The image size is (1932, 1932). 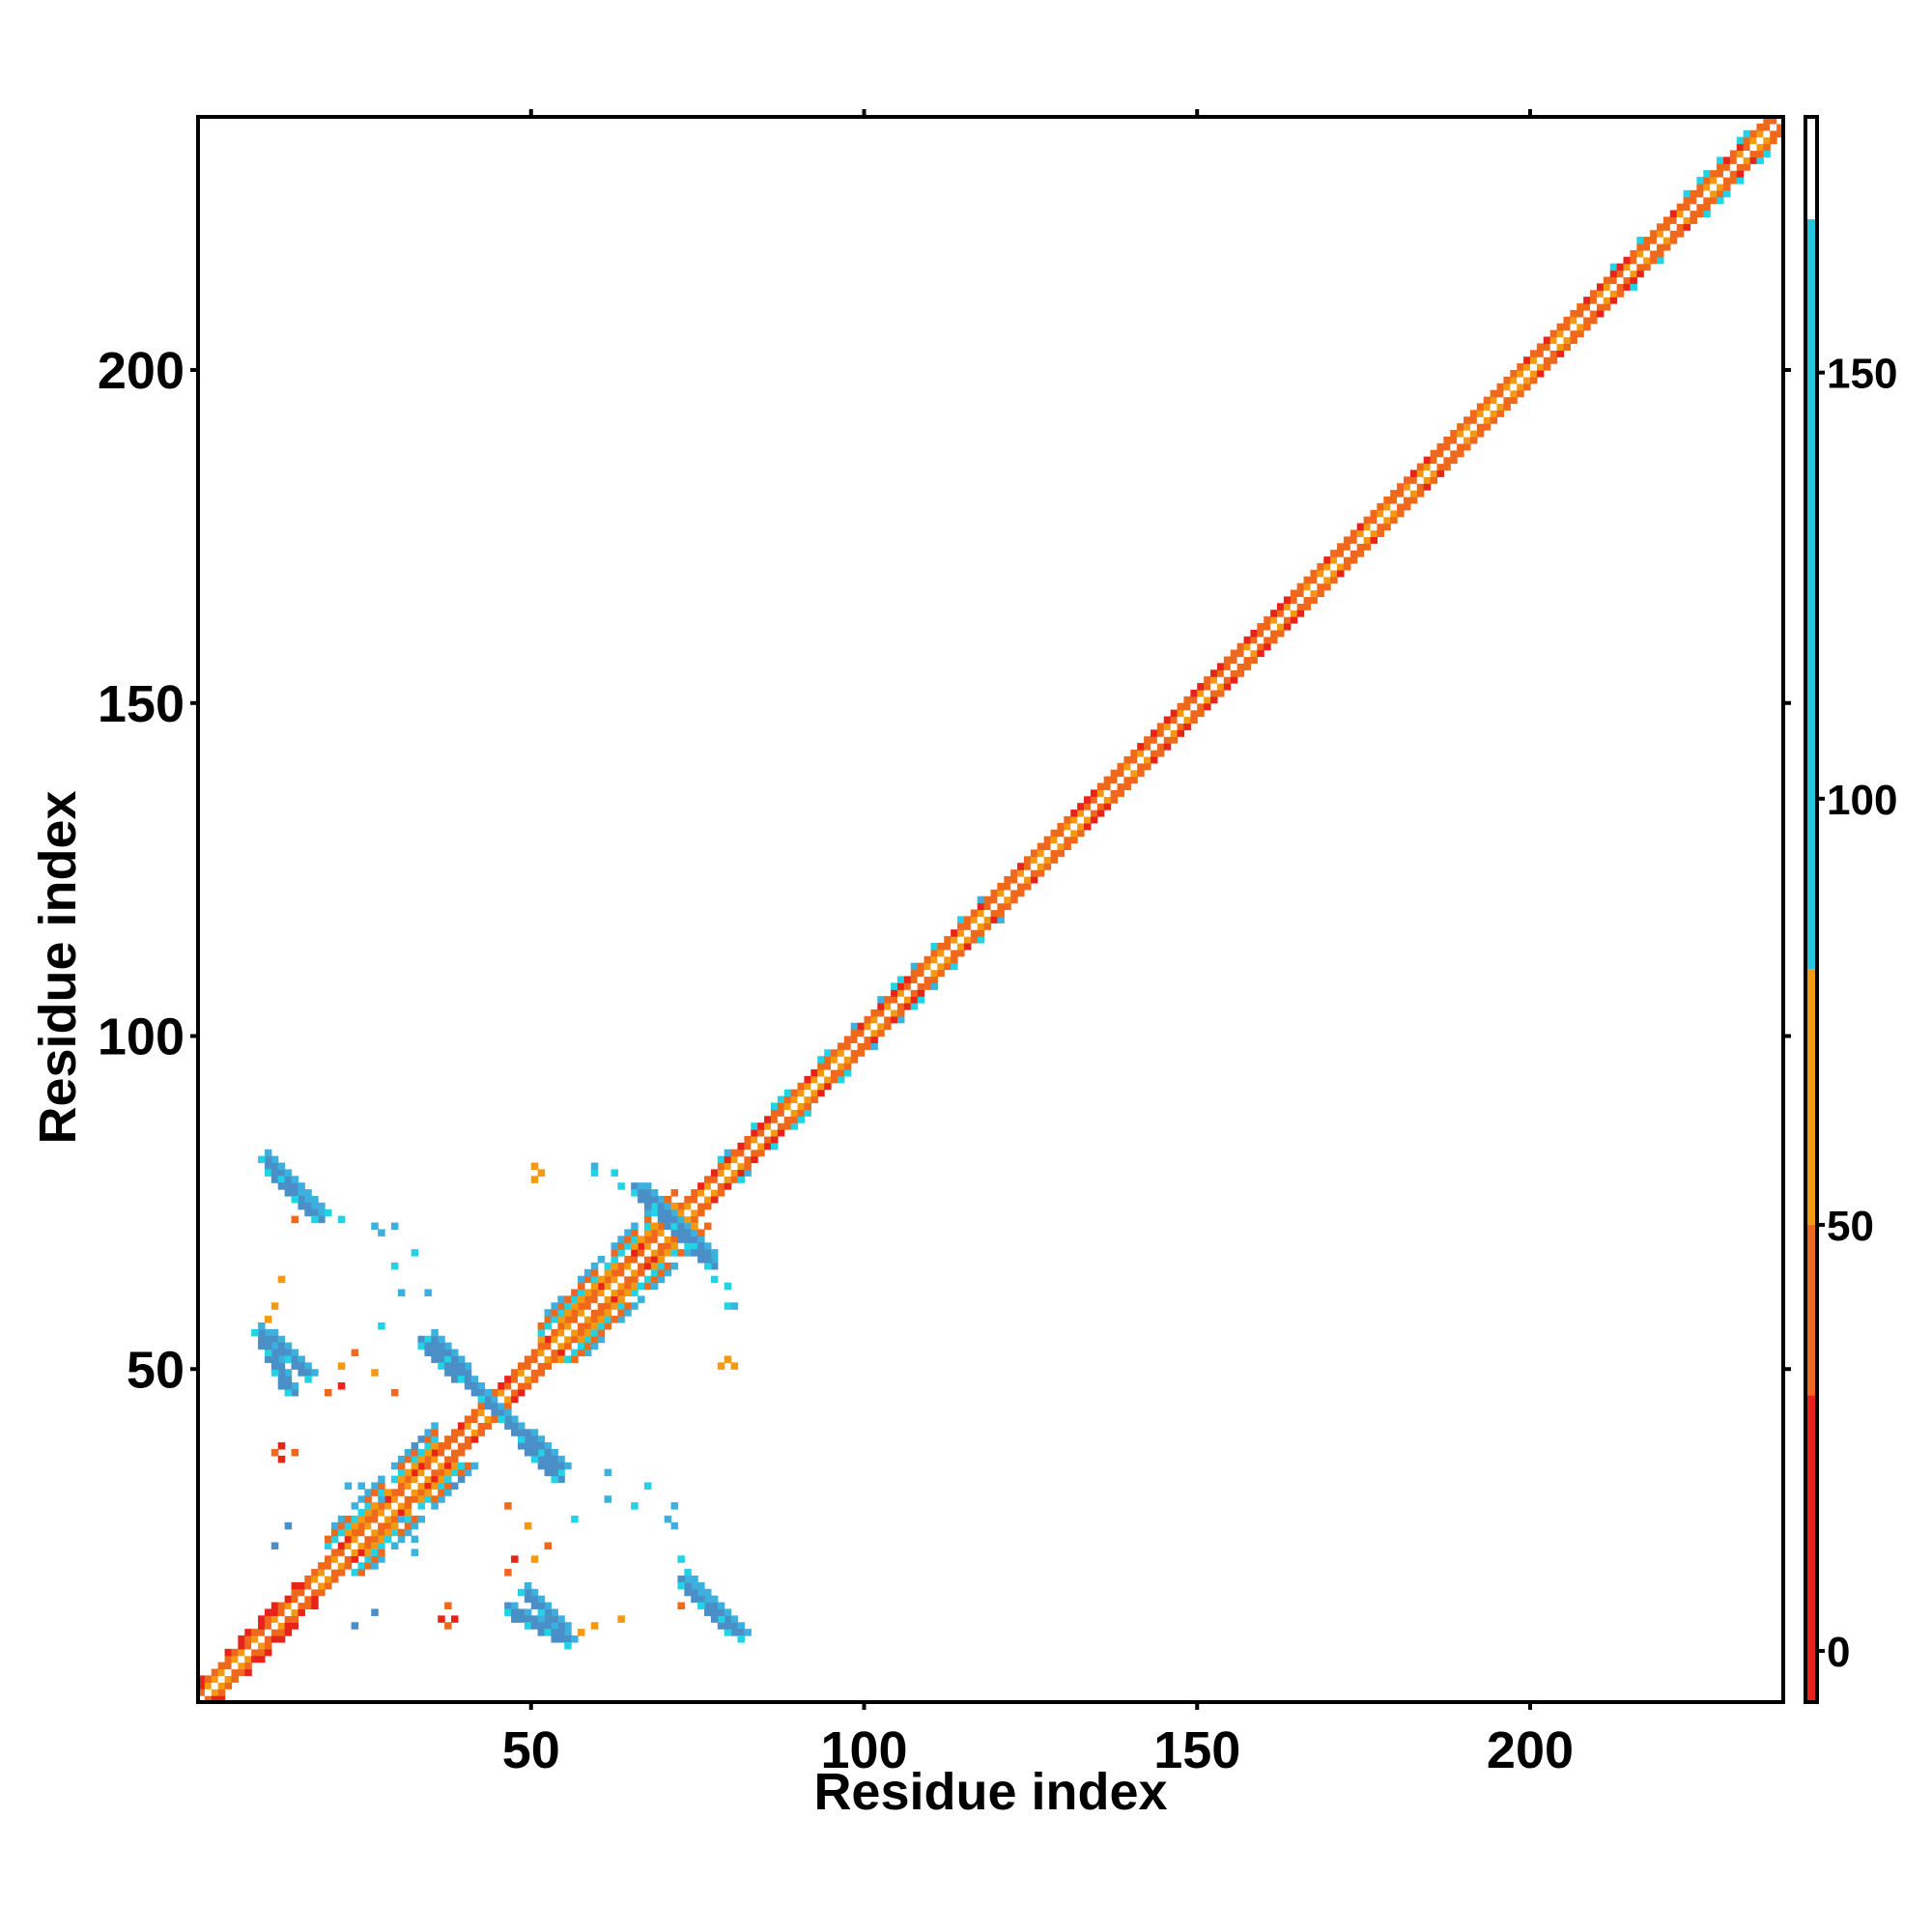 What do you see at coordinates (863, 1750) in the screenshot?
I see `x-tick-label: 100` at bounding box center [863, 1750].